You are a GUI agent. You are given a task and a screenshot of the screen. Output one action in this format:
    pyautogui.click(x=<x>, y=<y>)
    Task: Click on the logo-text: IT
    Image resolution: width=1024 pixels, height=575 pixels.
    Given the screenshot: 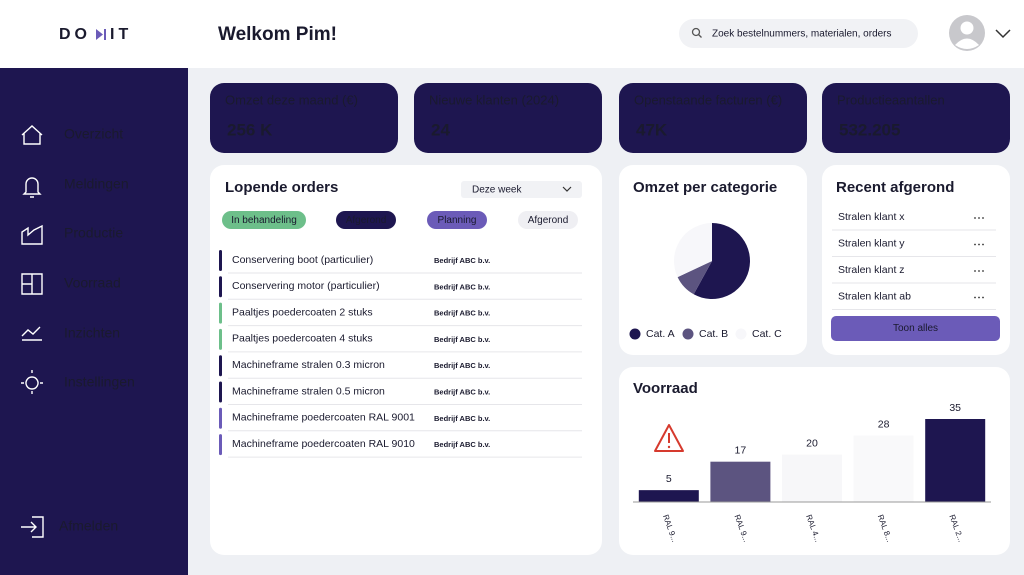 What is the action you would take?
    pyautogui.click(x=121, y=34)
    